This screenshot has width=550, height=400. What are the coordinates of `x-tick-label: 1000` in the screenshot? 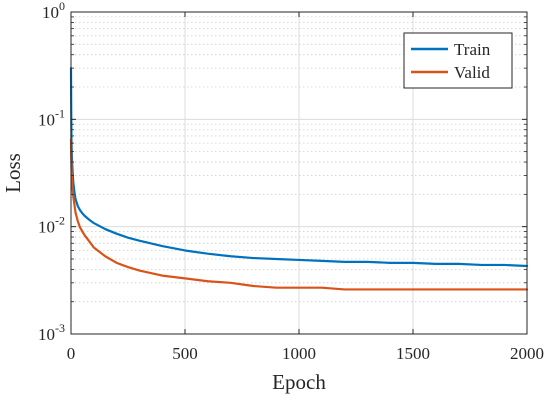 It's located at (299, 353).